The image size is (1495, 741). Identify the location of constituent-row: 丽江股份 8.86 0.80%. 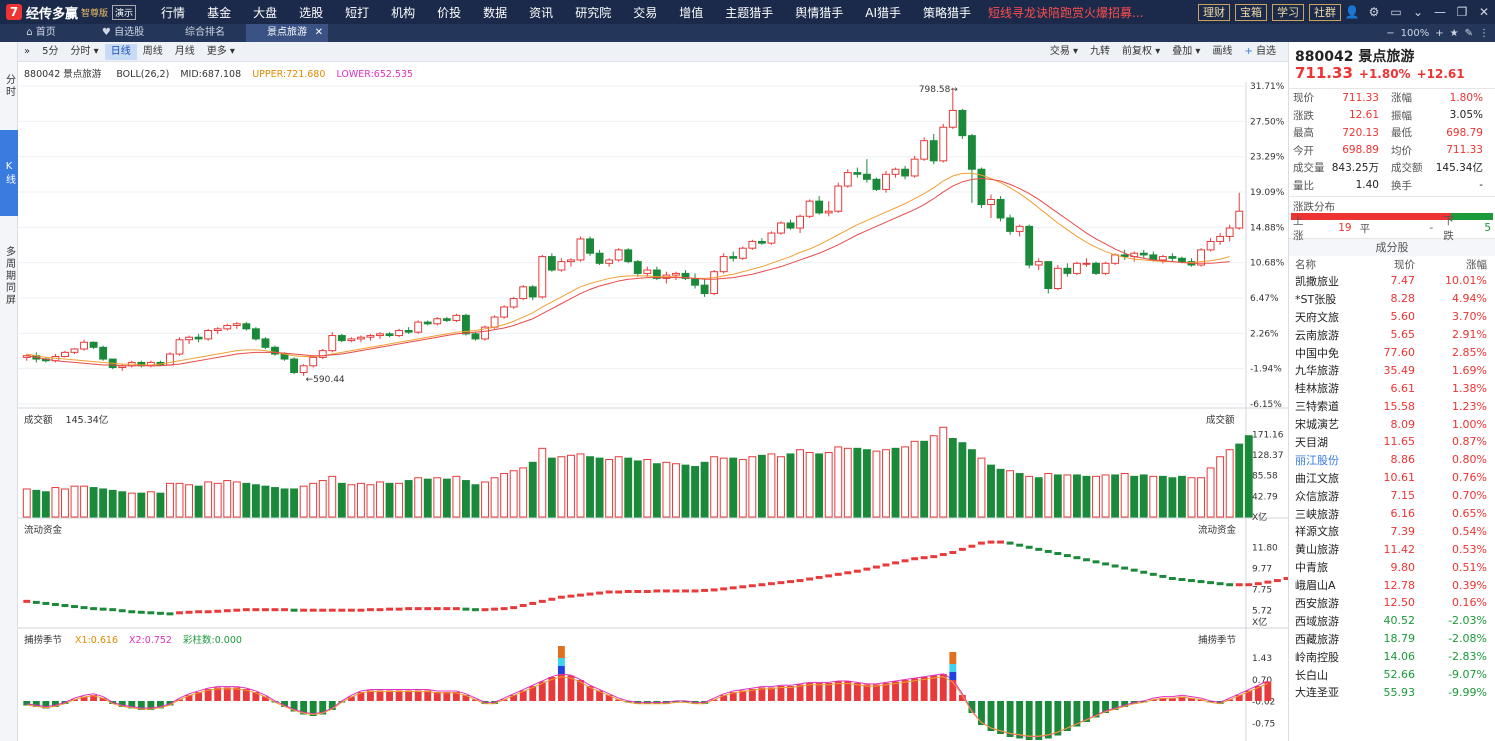
(1392, 460).